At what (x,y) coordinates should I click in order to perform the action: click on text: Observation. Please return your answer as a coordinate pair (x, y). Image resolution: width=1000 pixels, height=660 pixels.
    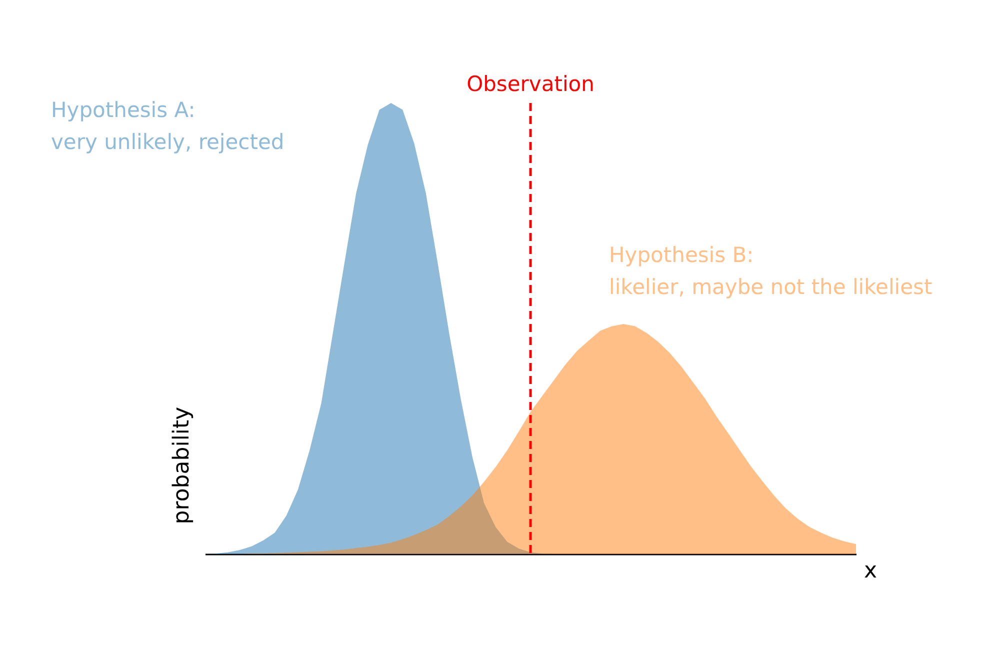
    Looking at the image, I should click on (530, 84).